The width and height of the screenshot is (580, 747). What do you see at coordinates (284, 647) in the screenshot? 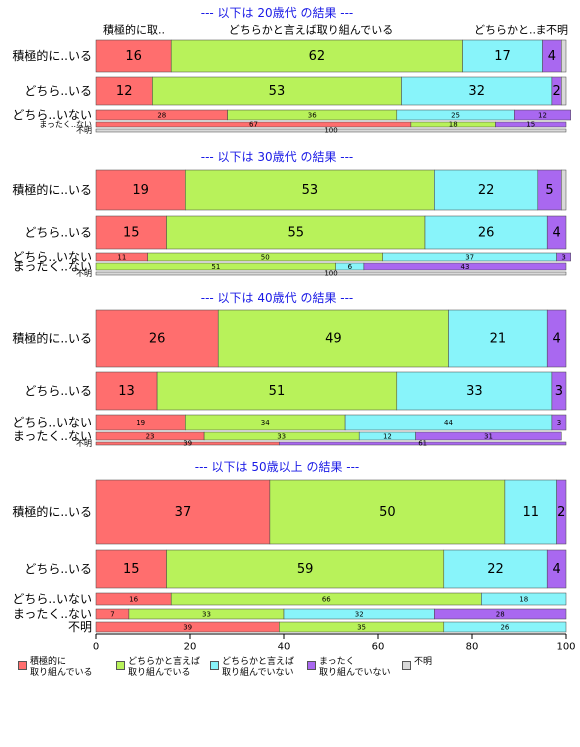
I see `x-tick-label: 40` at bounding box center [284, 647].